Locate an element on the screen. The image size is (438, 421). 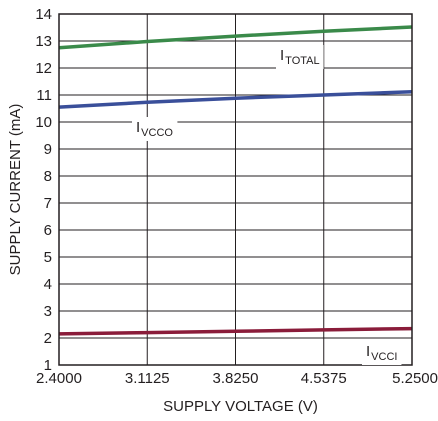
x-tick-label: 2.4000 is located at coordinates (59, 378).